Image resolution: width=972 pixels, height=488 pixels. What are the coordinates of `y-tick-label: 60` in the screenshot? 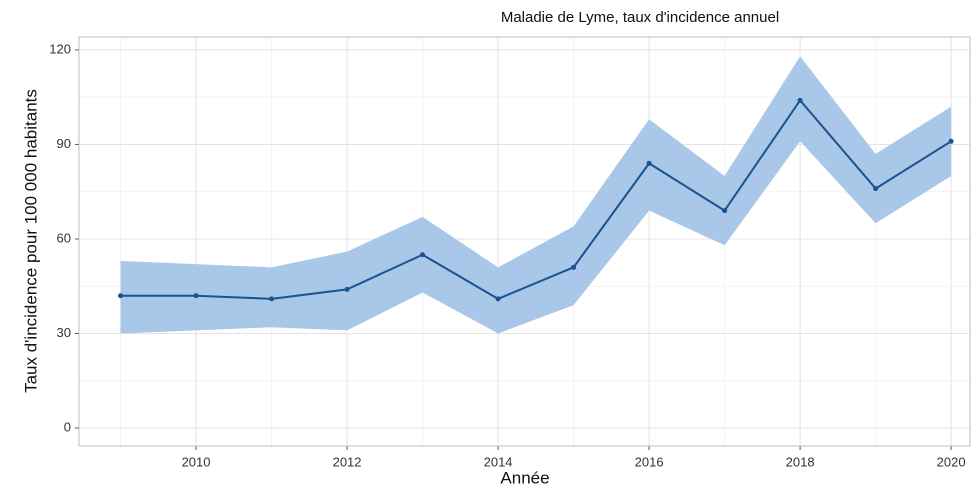 It's located at (64, 237).